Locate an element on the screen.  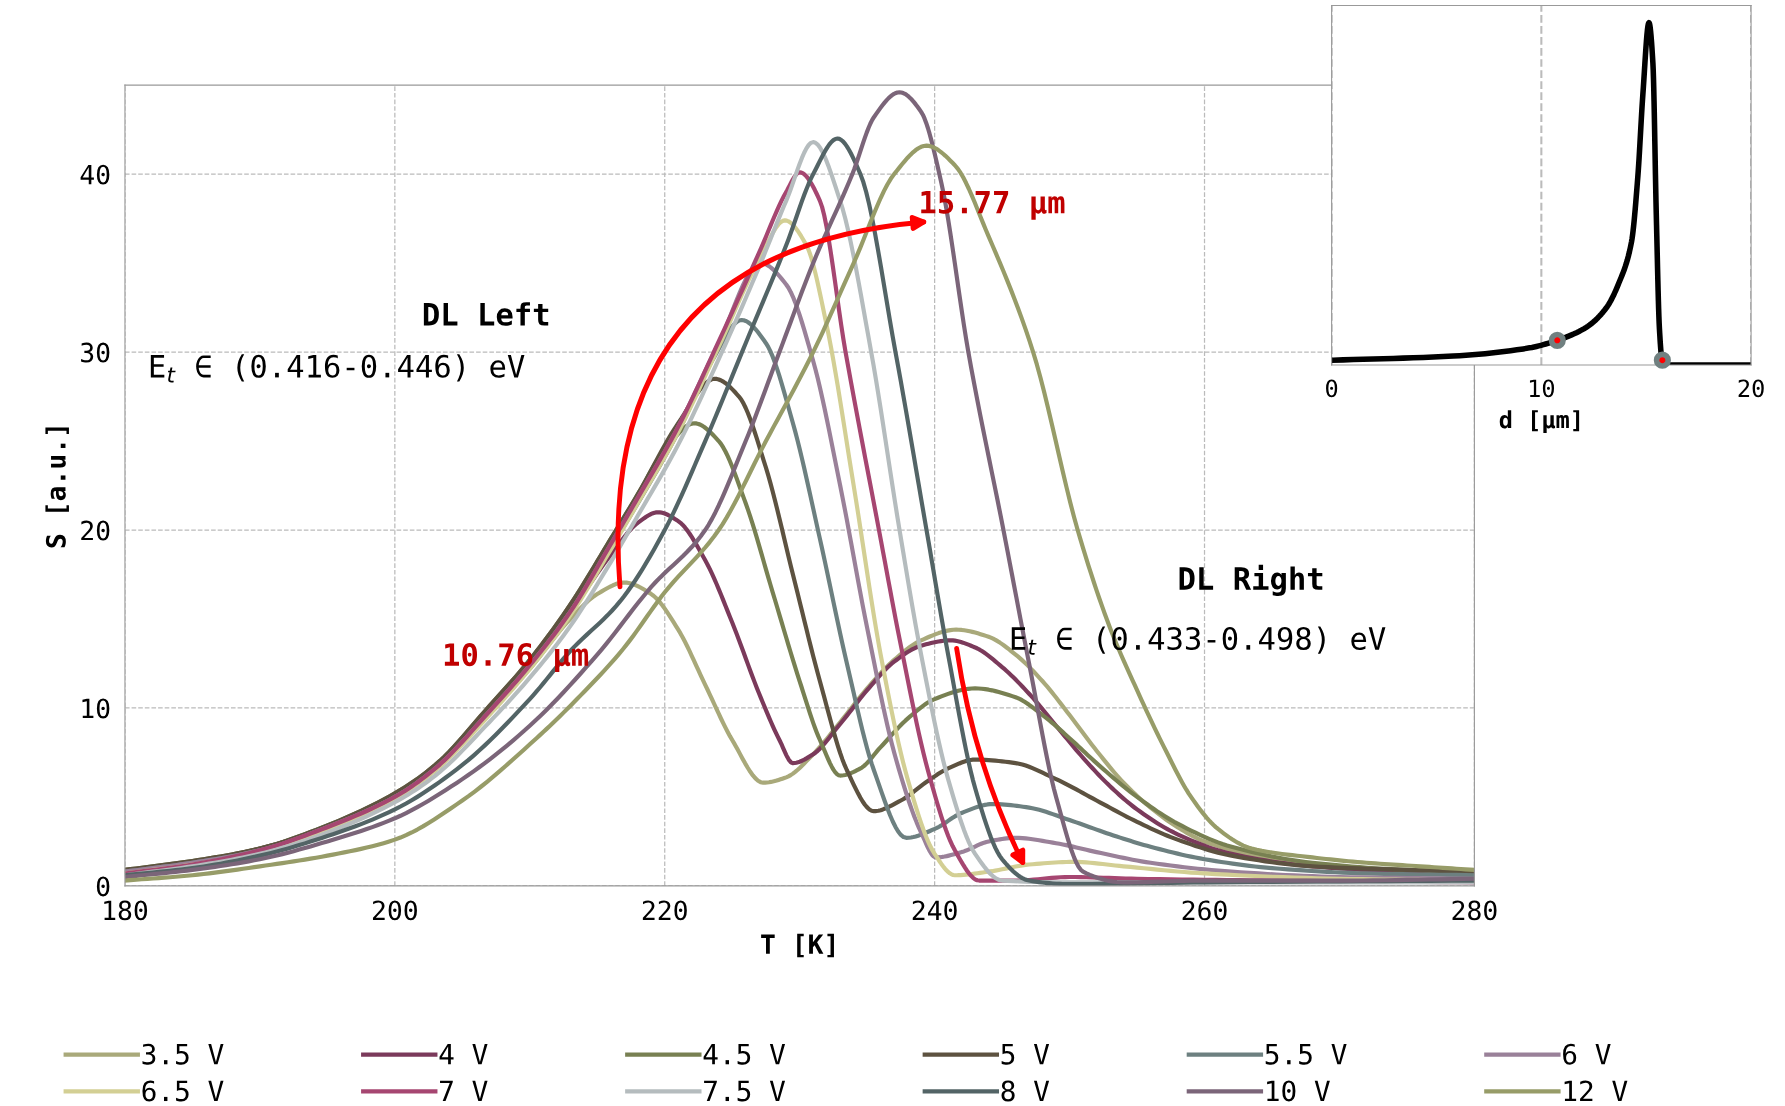
y-tick-label: 0 is located at coordinates (103, 886).